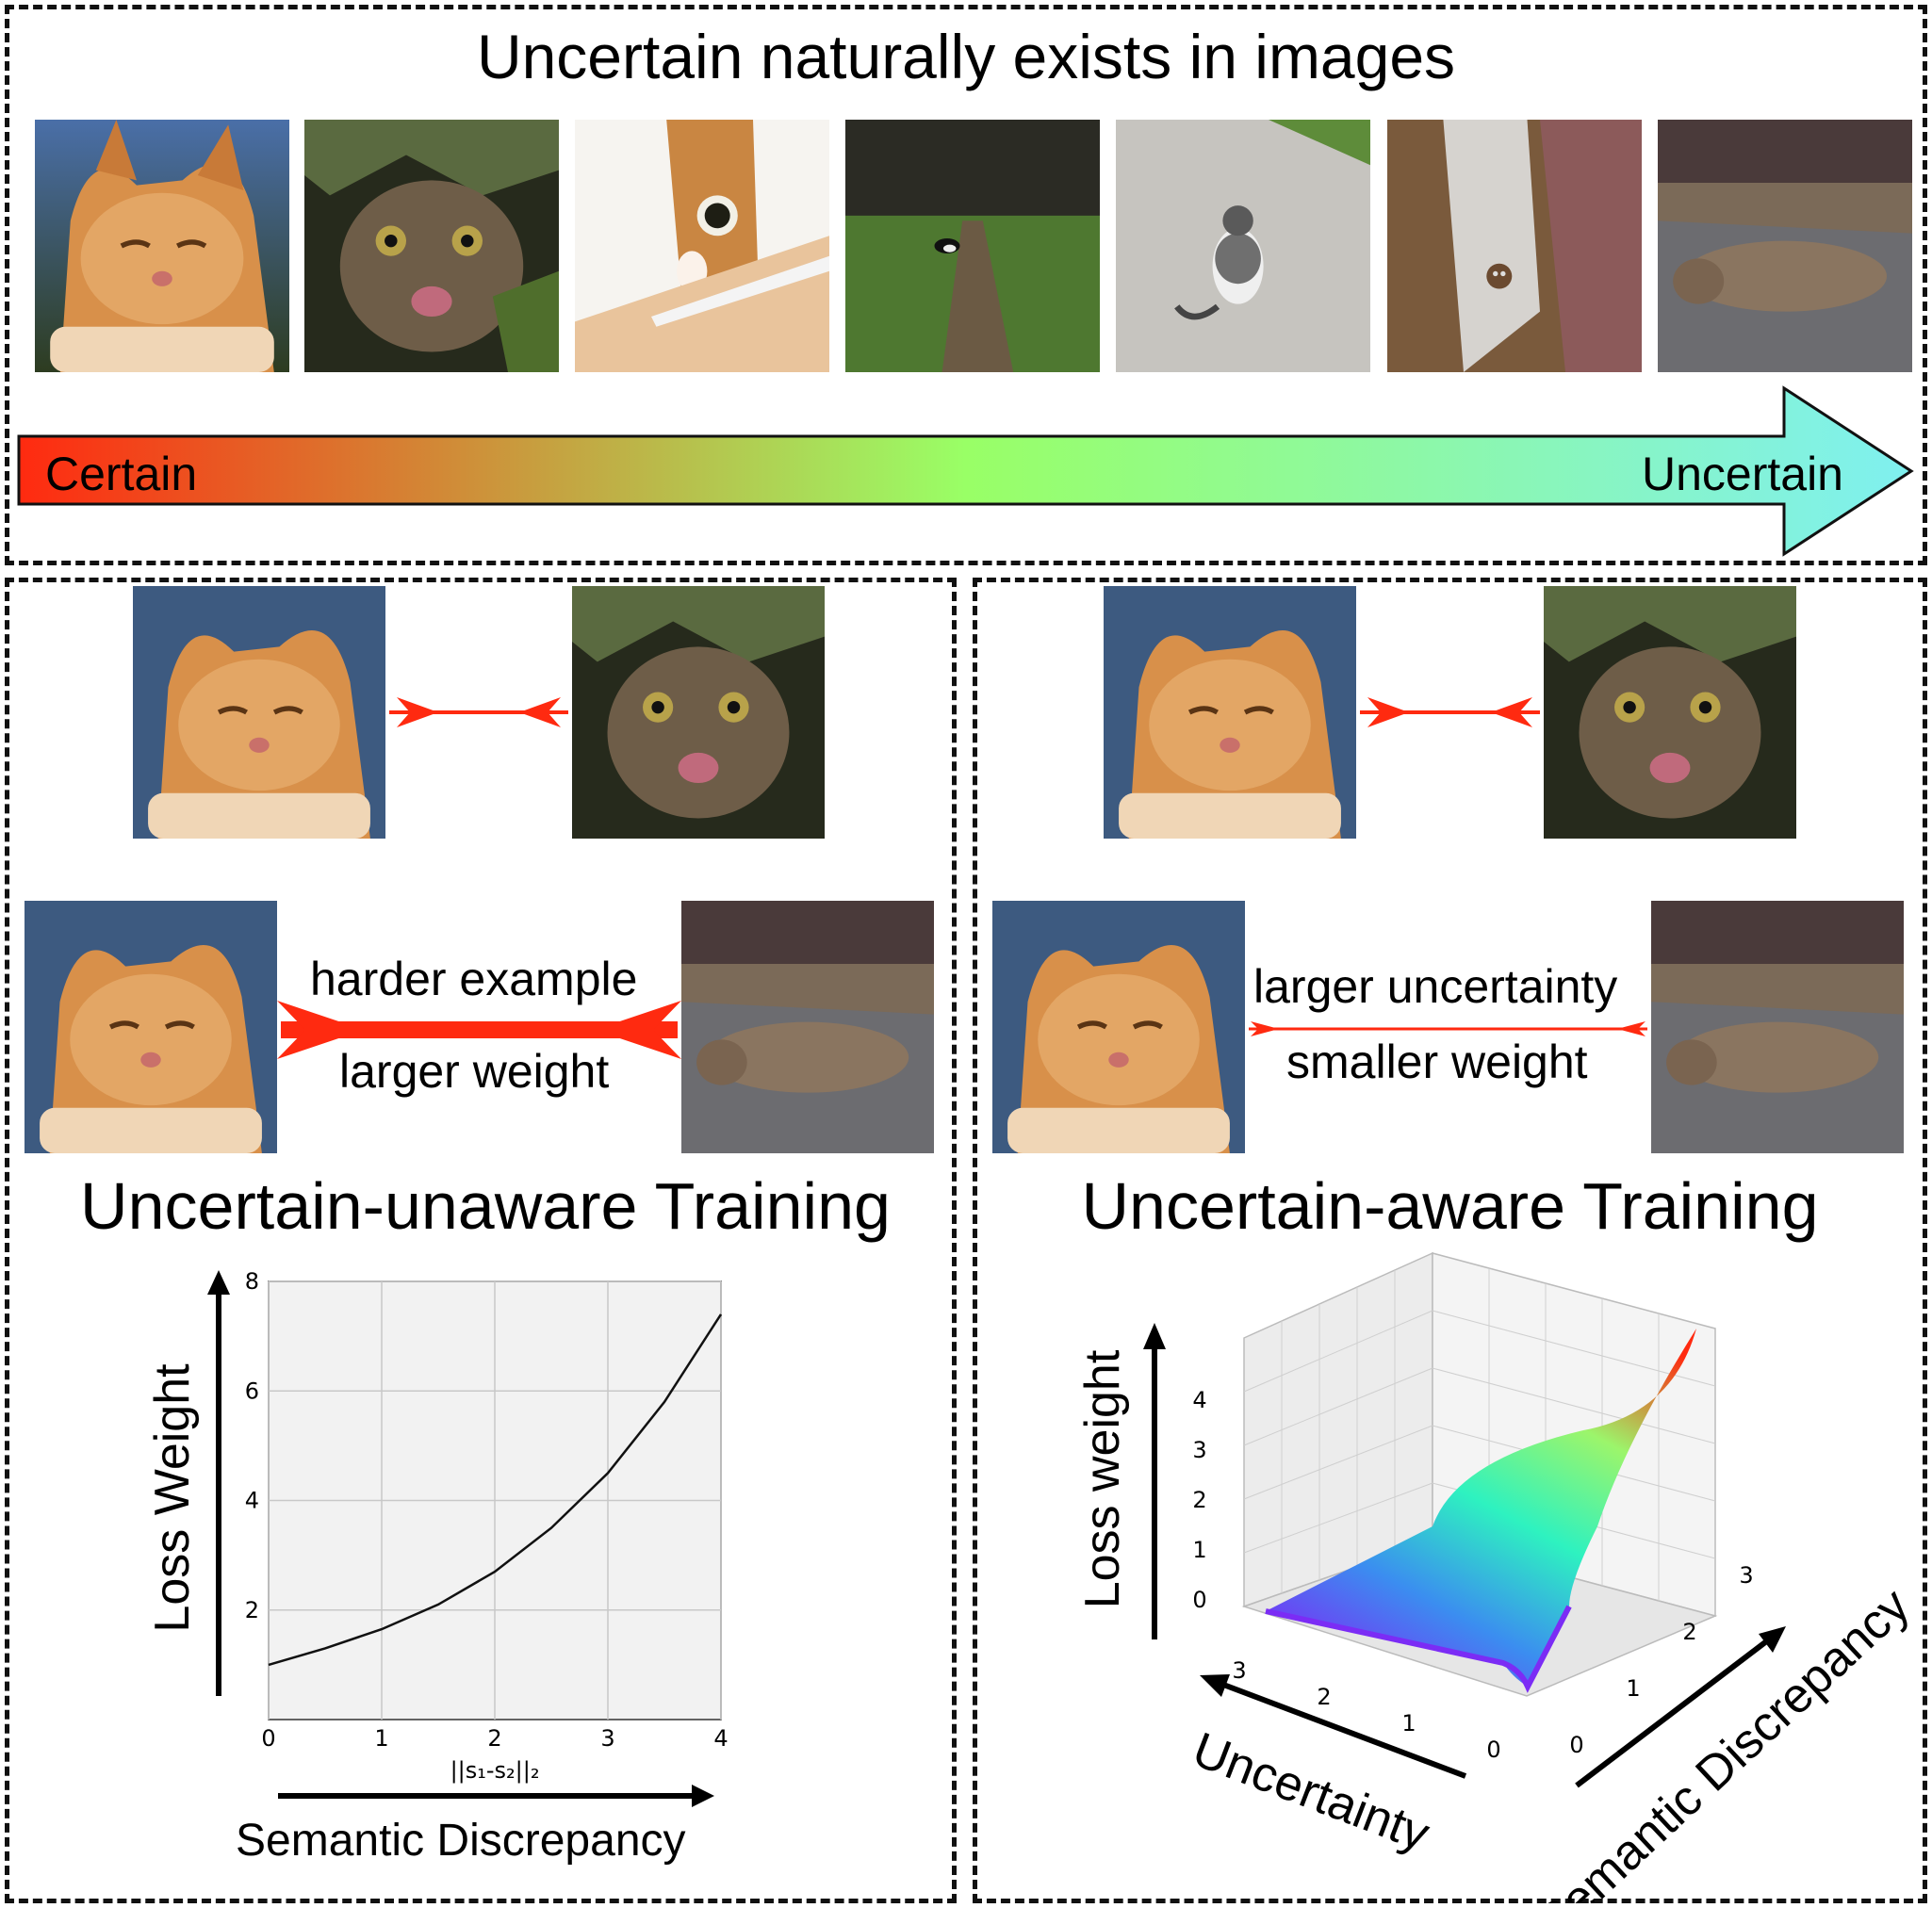 The image size is (1932, 1908). Describe the element at coordinates (1450, 712) in the screenshot. I see `right-pull-arrow-top` at that location.